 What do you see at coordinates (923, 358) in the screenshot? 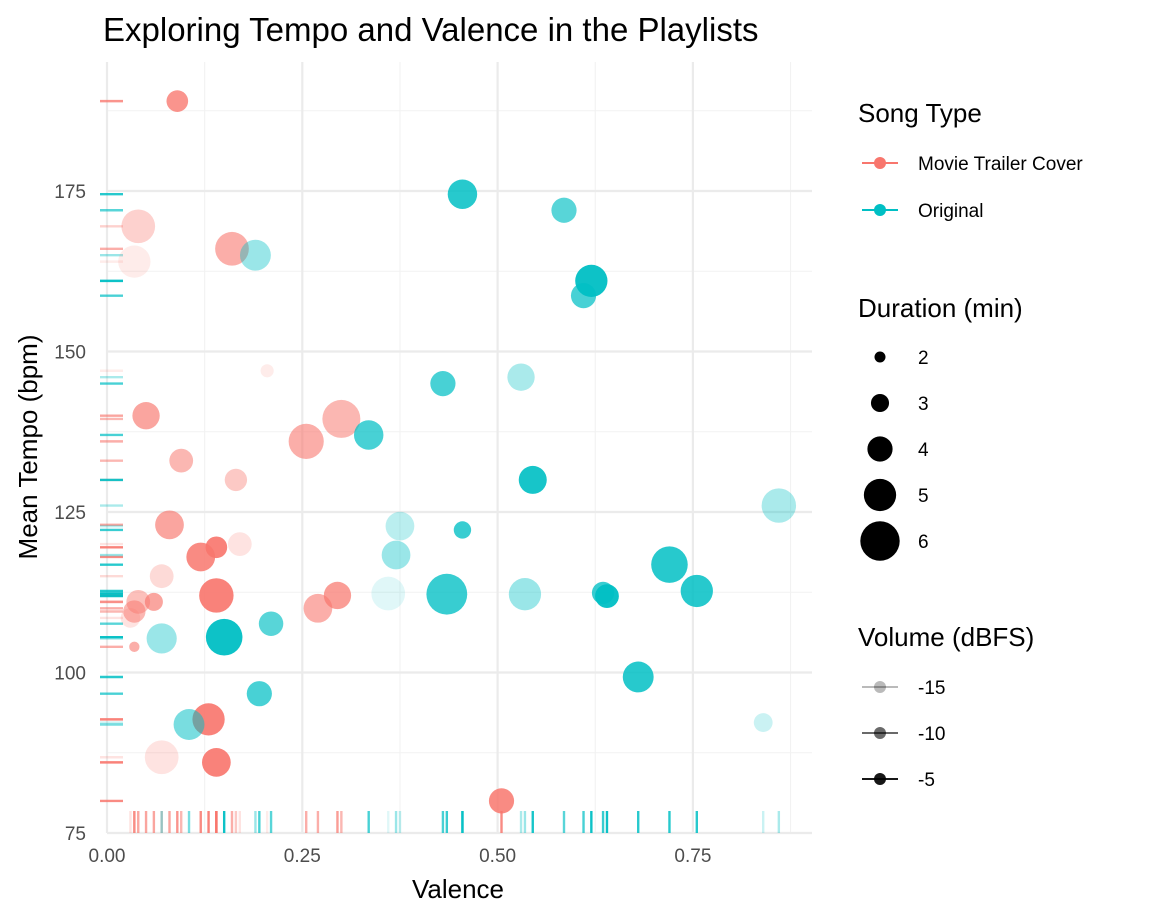
I see `legend-label-duration: 2` at bounding box center [923, 358].